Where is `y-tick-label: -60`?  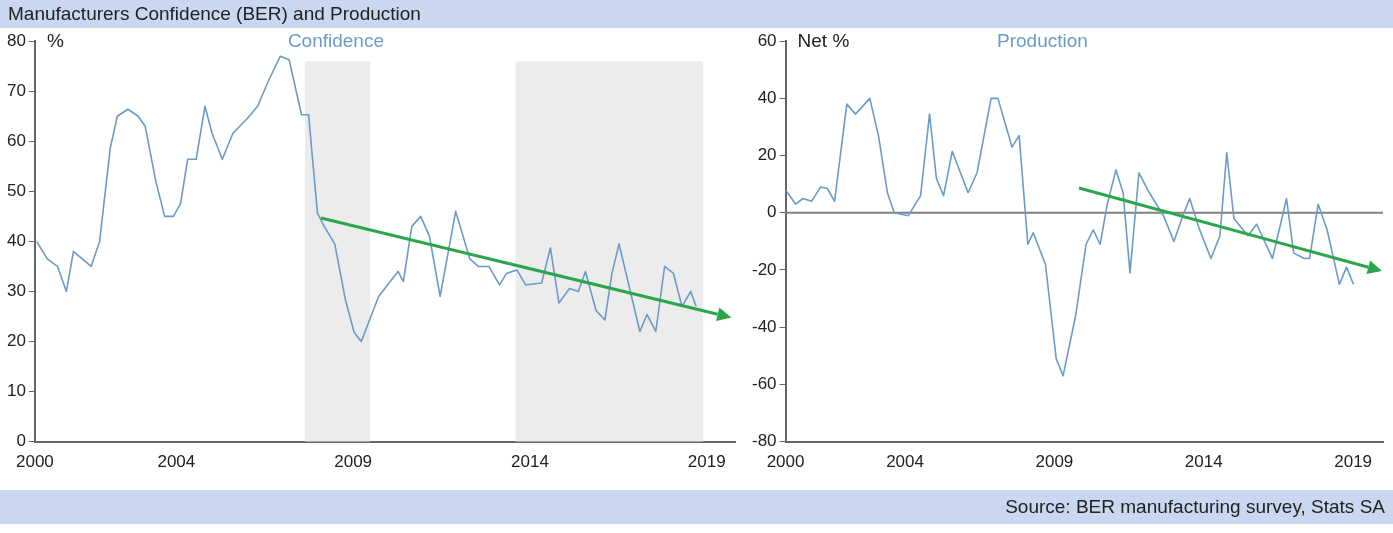
y-tick-label: -60 is located at coordinates (764, 384).